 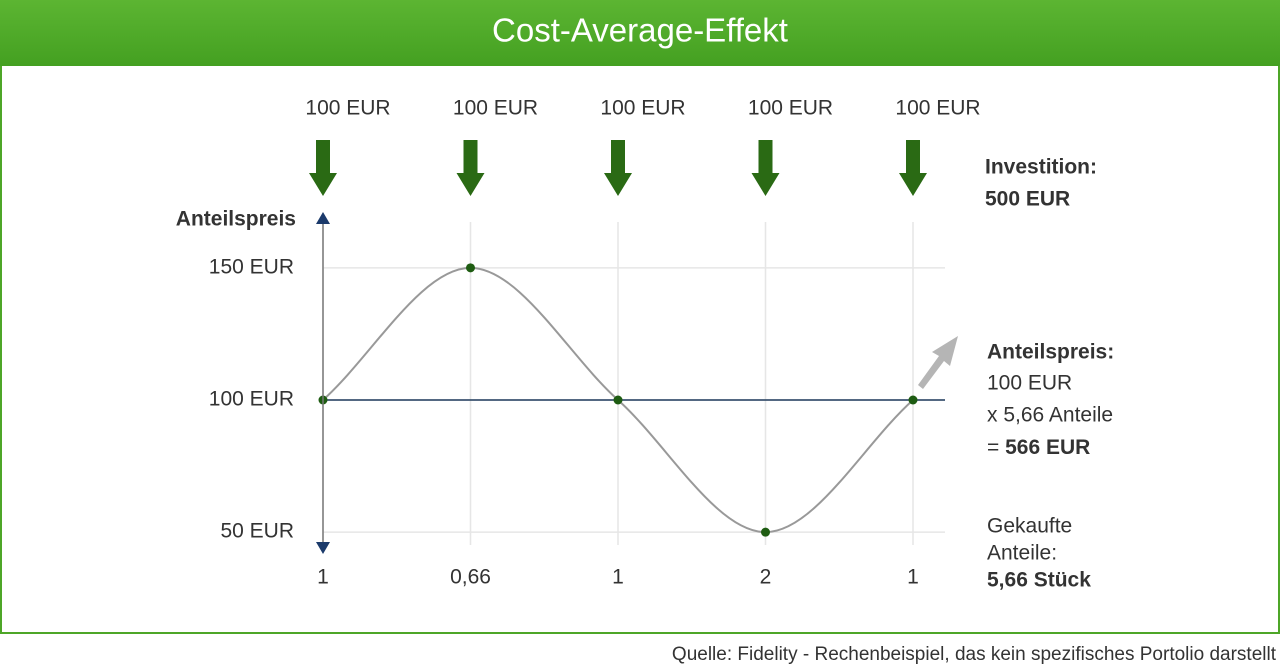 What do you see at coordinates (251, 266) in the screenshot?
I see `y-tick-label: 150 EUR` at bounding box center [251, 266].